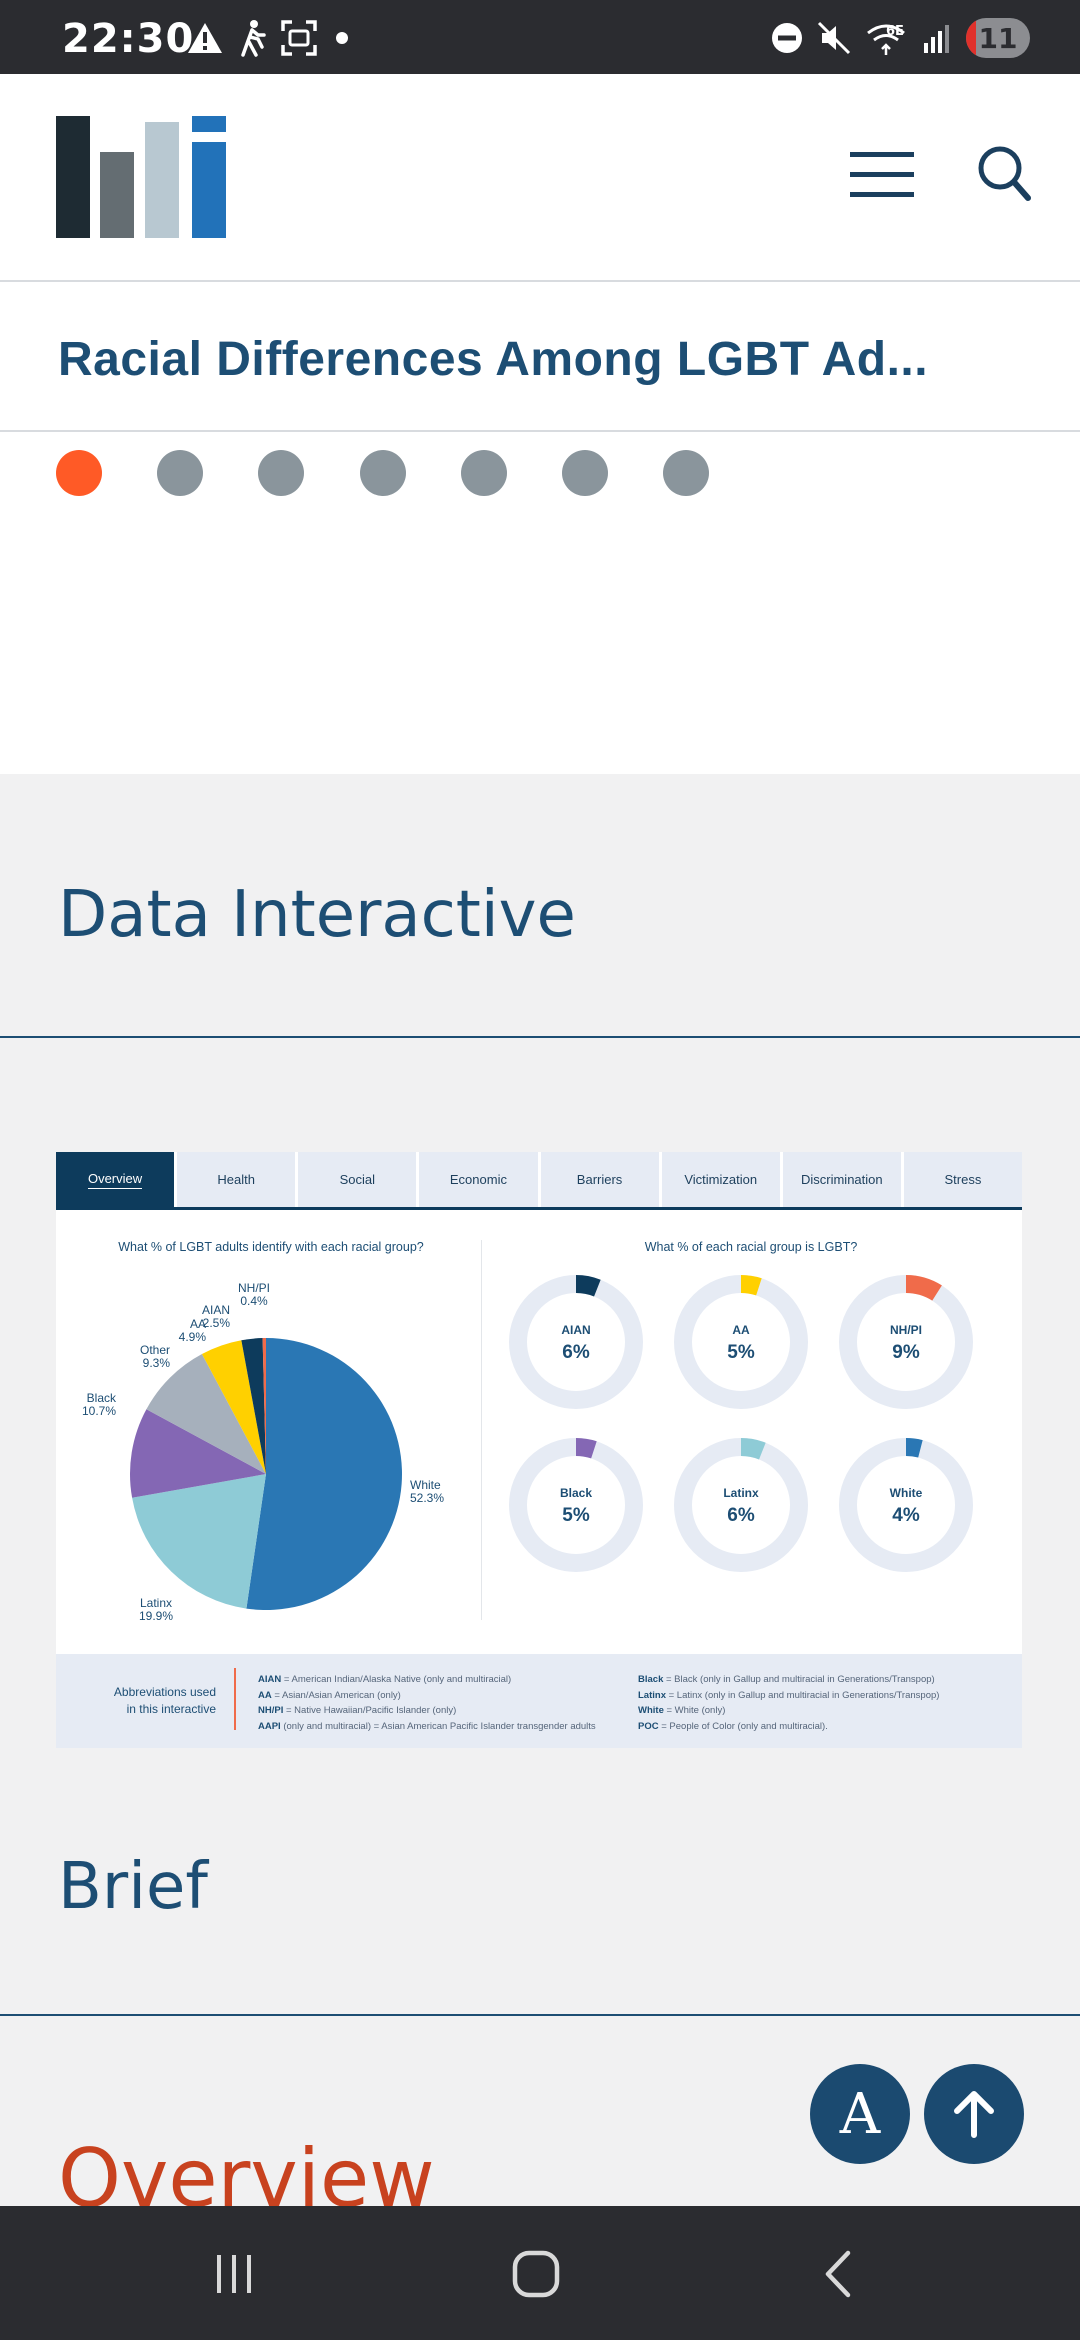  I want to click on donut-label-name: AA, so click(741, 1330).